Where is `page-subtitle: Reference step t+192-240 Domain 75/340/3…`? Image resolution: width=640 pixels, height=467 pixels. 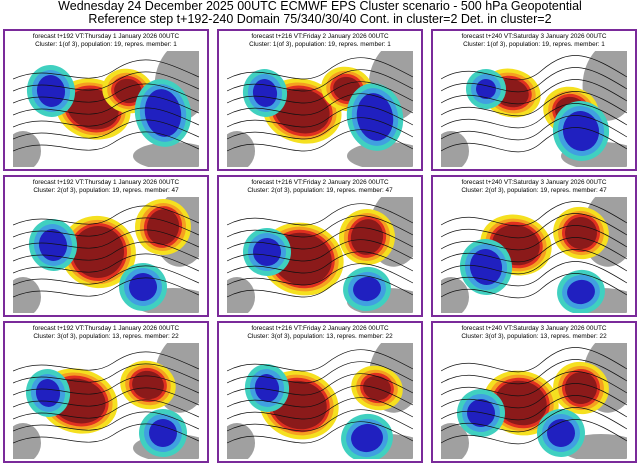
page-subtitle: Reference step t+192-240 Domain 75/340/3… is located at coordinates (320, 19).